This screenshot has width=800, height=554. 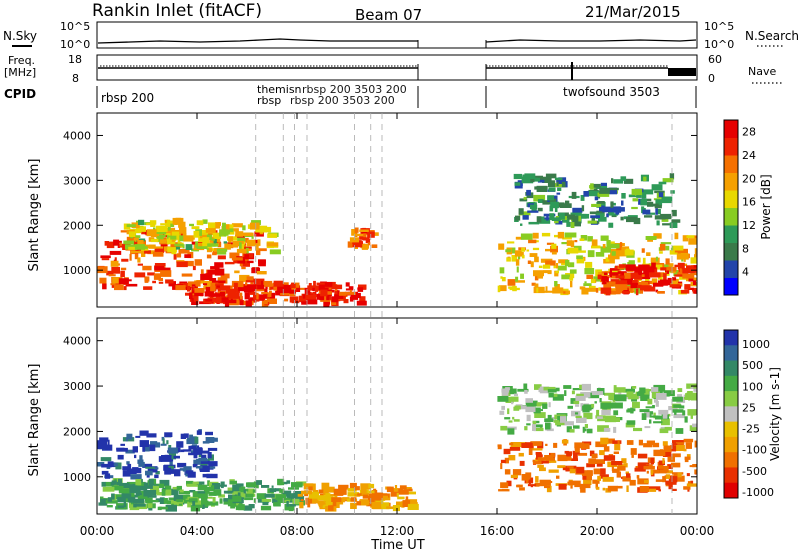 I want to click on nsky-tick-top: 10^5, so click(x=75, y=26).